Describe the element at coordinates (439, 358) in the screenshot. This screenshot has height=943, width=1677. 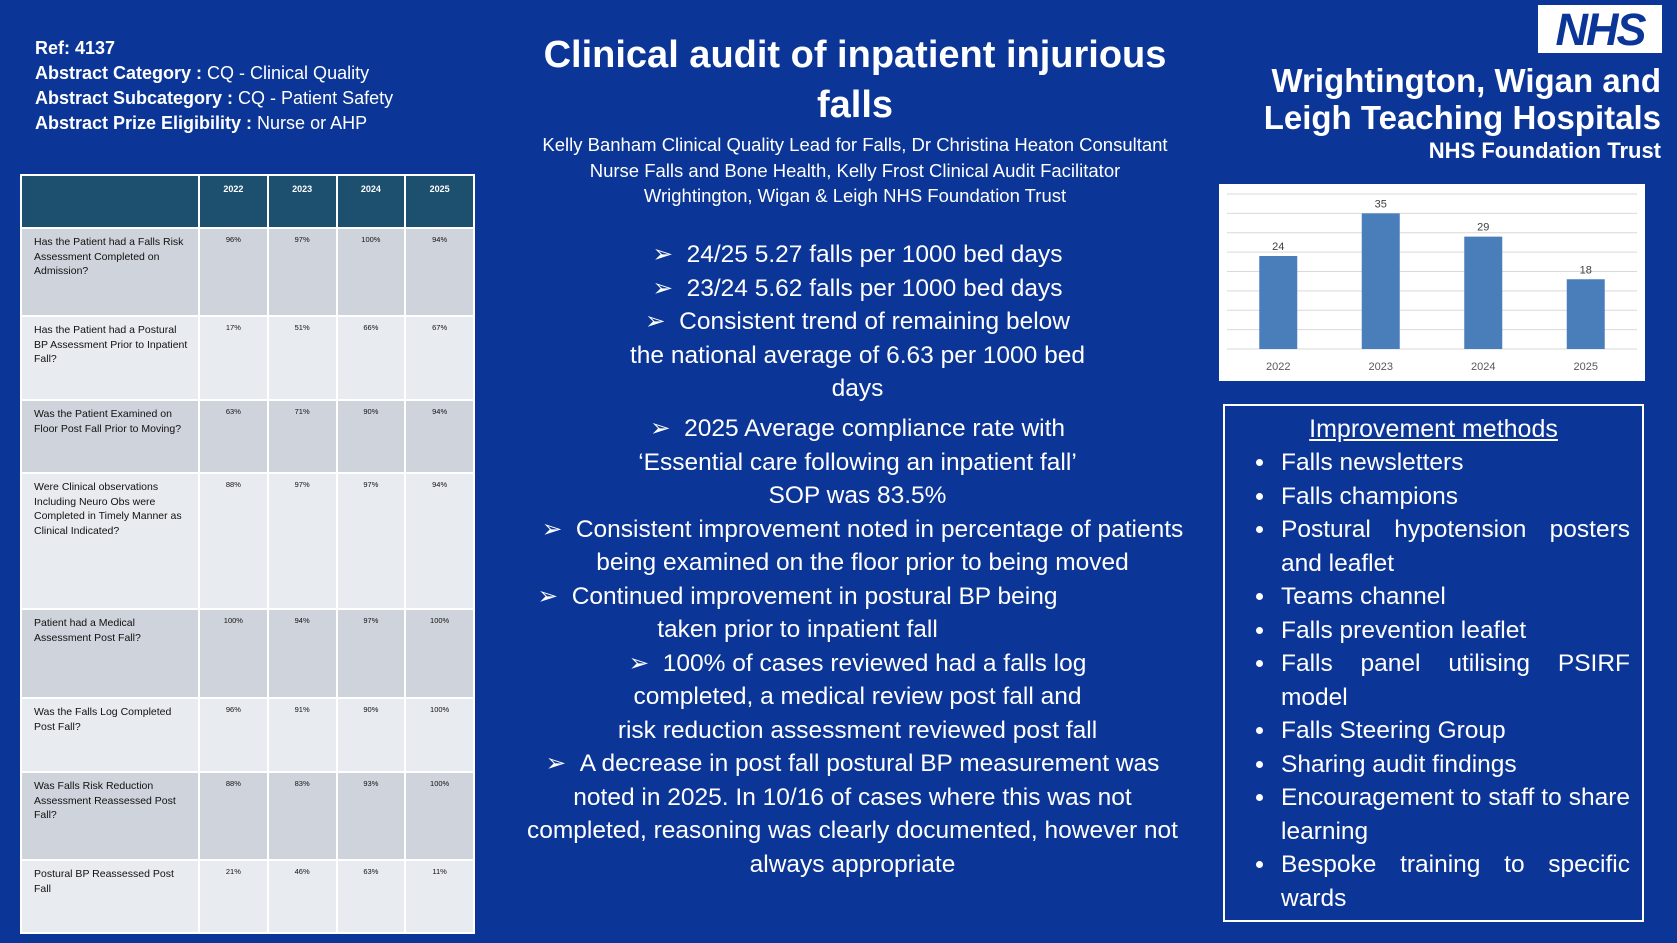
I see `table-cell: 67%` at that location.